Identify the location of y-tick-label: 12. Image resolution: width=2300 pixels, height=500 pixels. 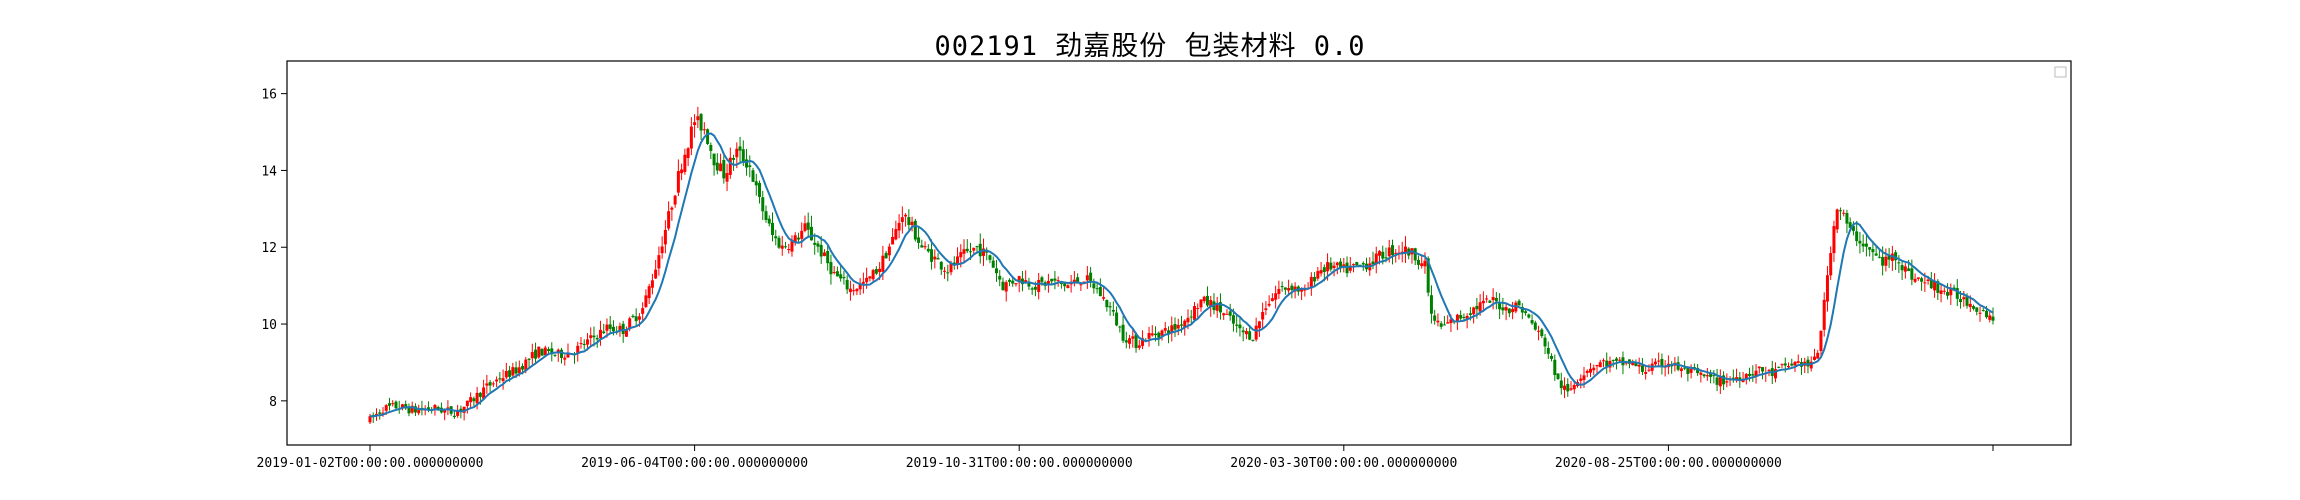
(269, 248).